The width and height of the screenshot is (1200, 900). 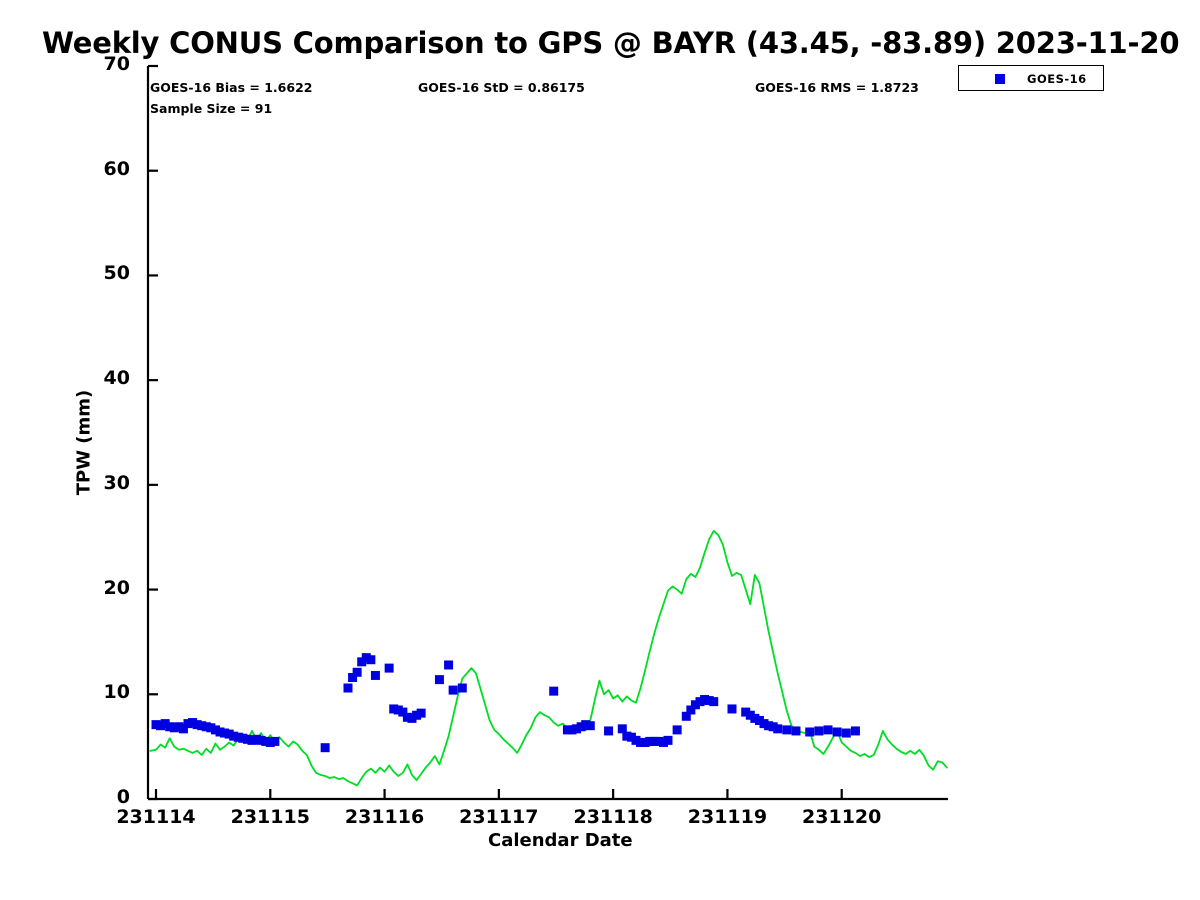 What do you see at coordinates (501, 87) in the screenshot?
I see `stat-std-text: GOES-16 StD = 0.86175` at bounding box center [501, 87].